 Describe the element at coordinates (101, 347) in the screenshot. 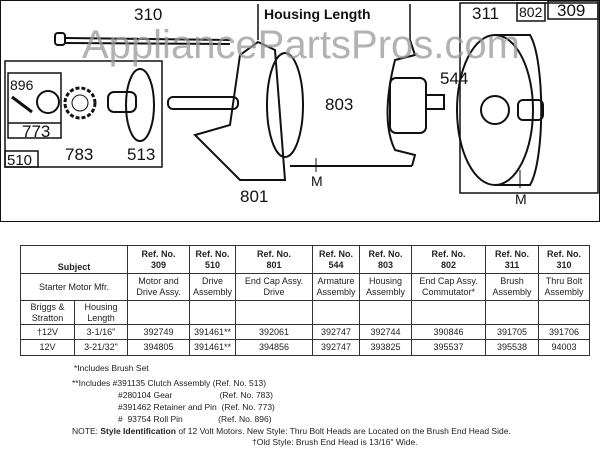

I see `length-cell: 3-21/32"` at that location.